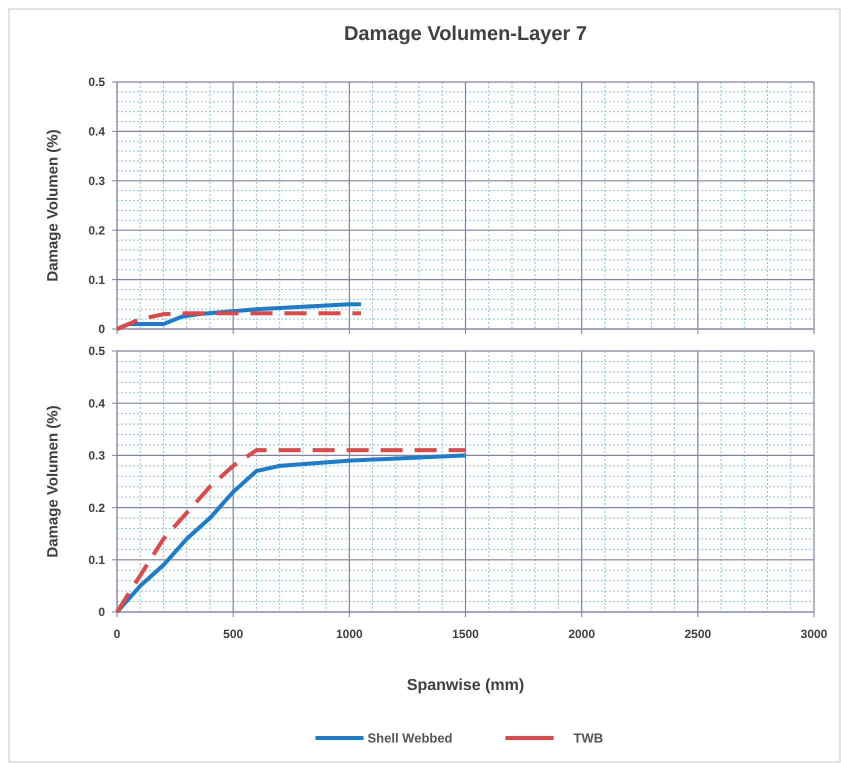  I want to click on legend-label: Shell Webbed, so click(410, 738).